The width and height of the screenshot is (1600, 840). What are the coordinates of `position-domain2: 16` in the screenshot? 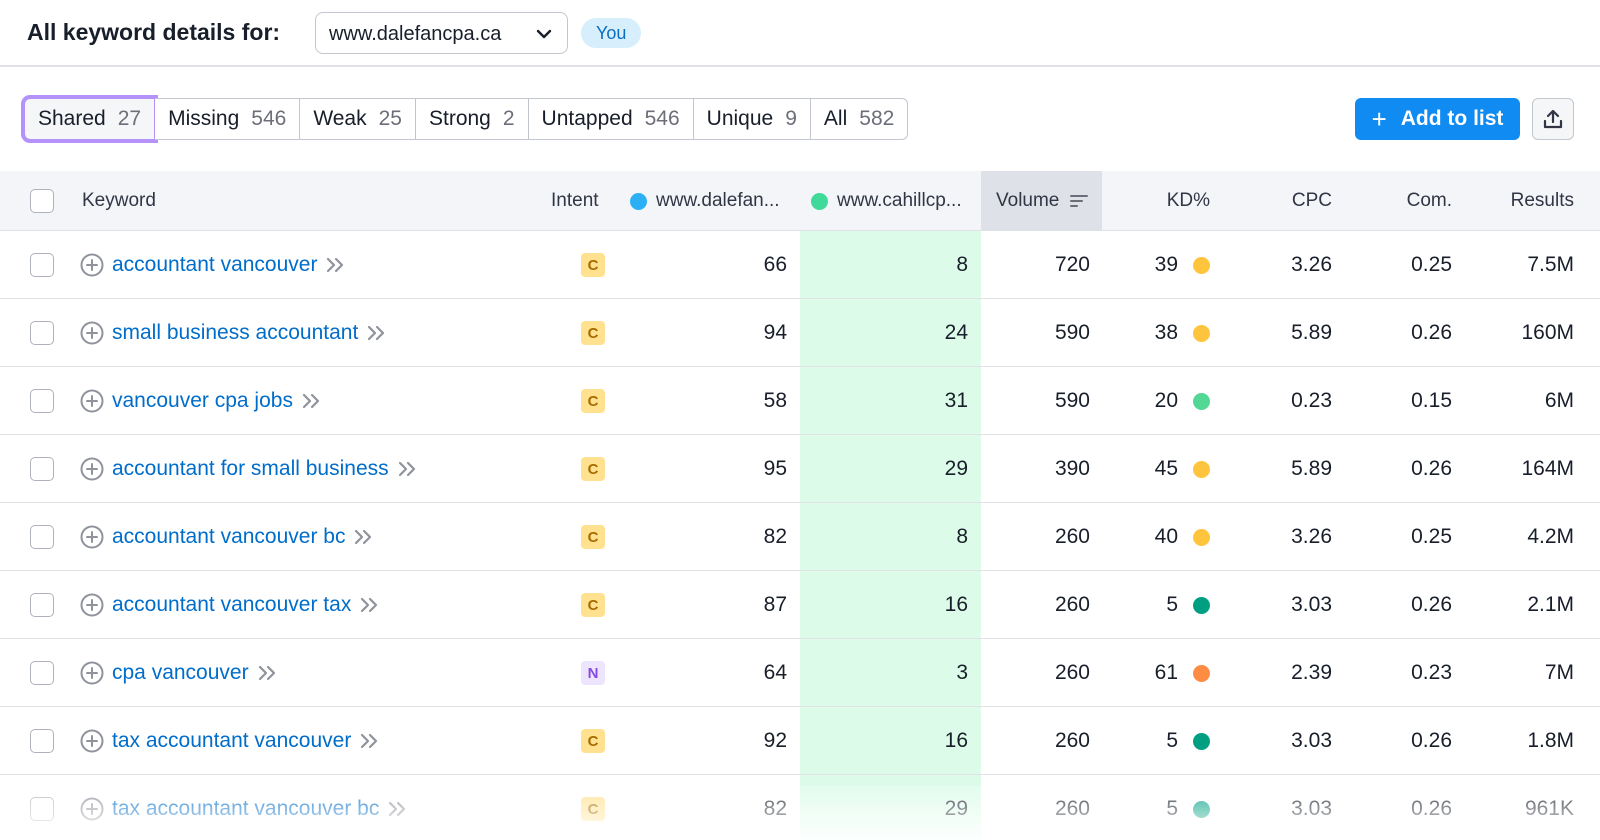 It's located at (956, 740).